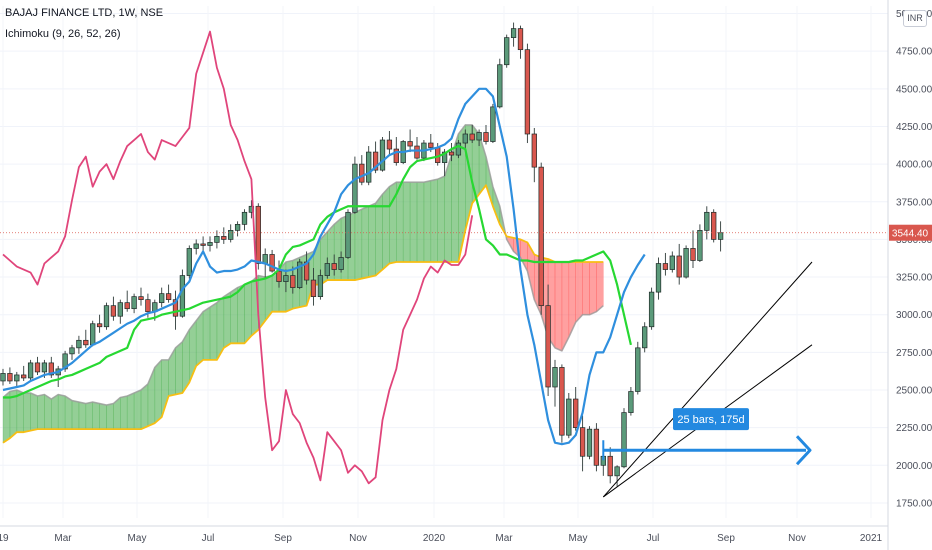 The image size is (932, 550). I want to click on price-label: 3544.40, so click(910, 234).